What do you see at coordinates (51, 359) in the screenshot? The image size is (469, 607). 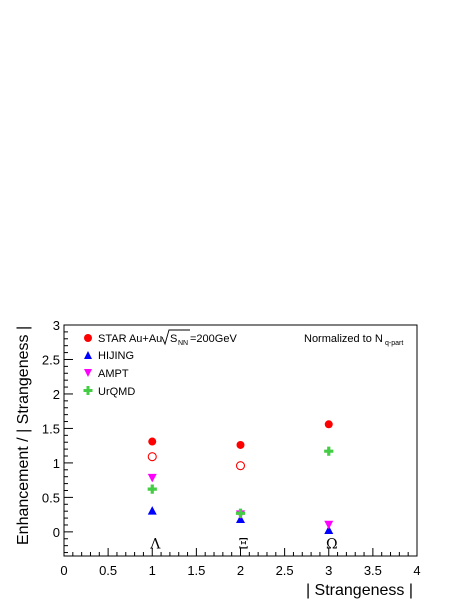 I see `y-tick-label: 2.5` at bounding box center [51, 359].